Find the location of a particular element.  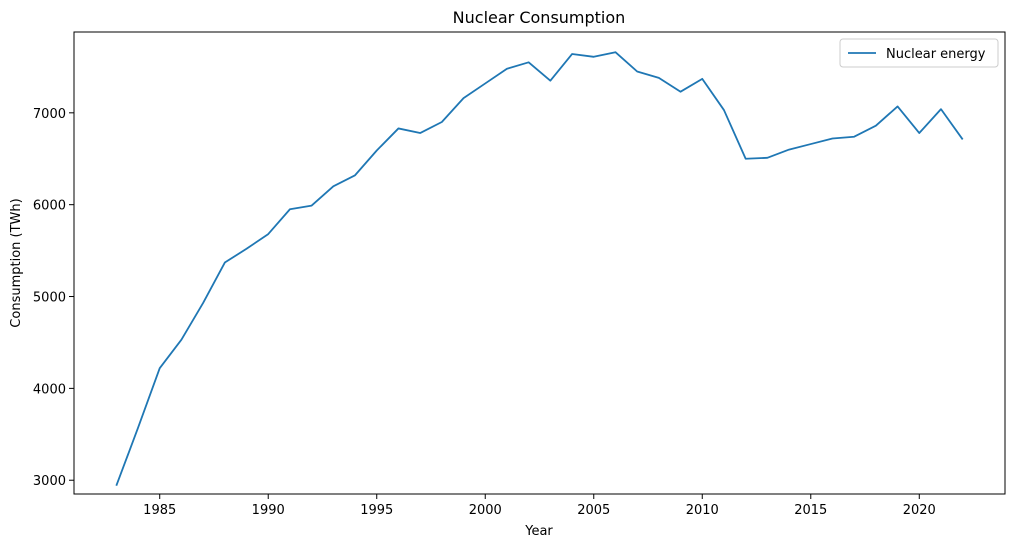

x-axis-label: Year is located at coordinates (538, 531).